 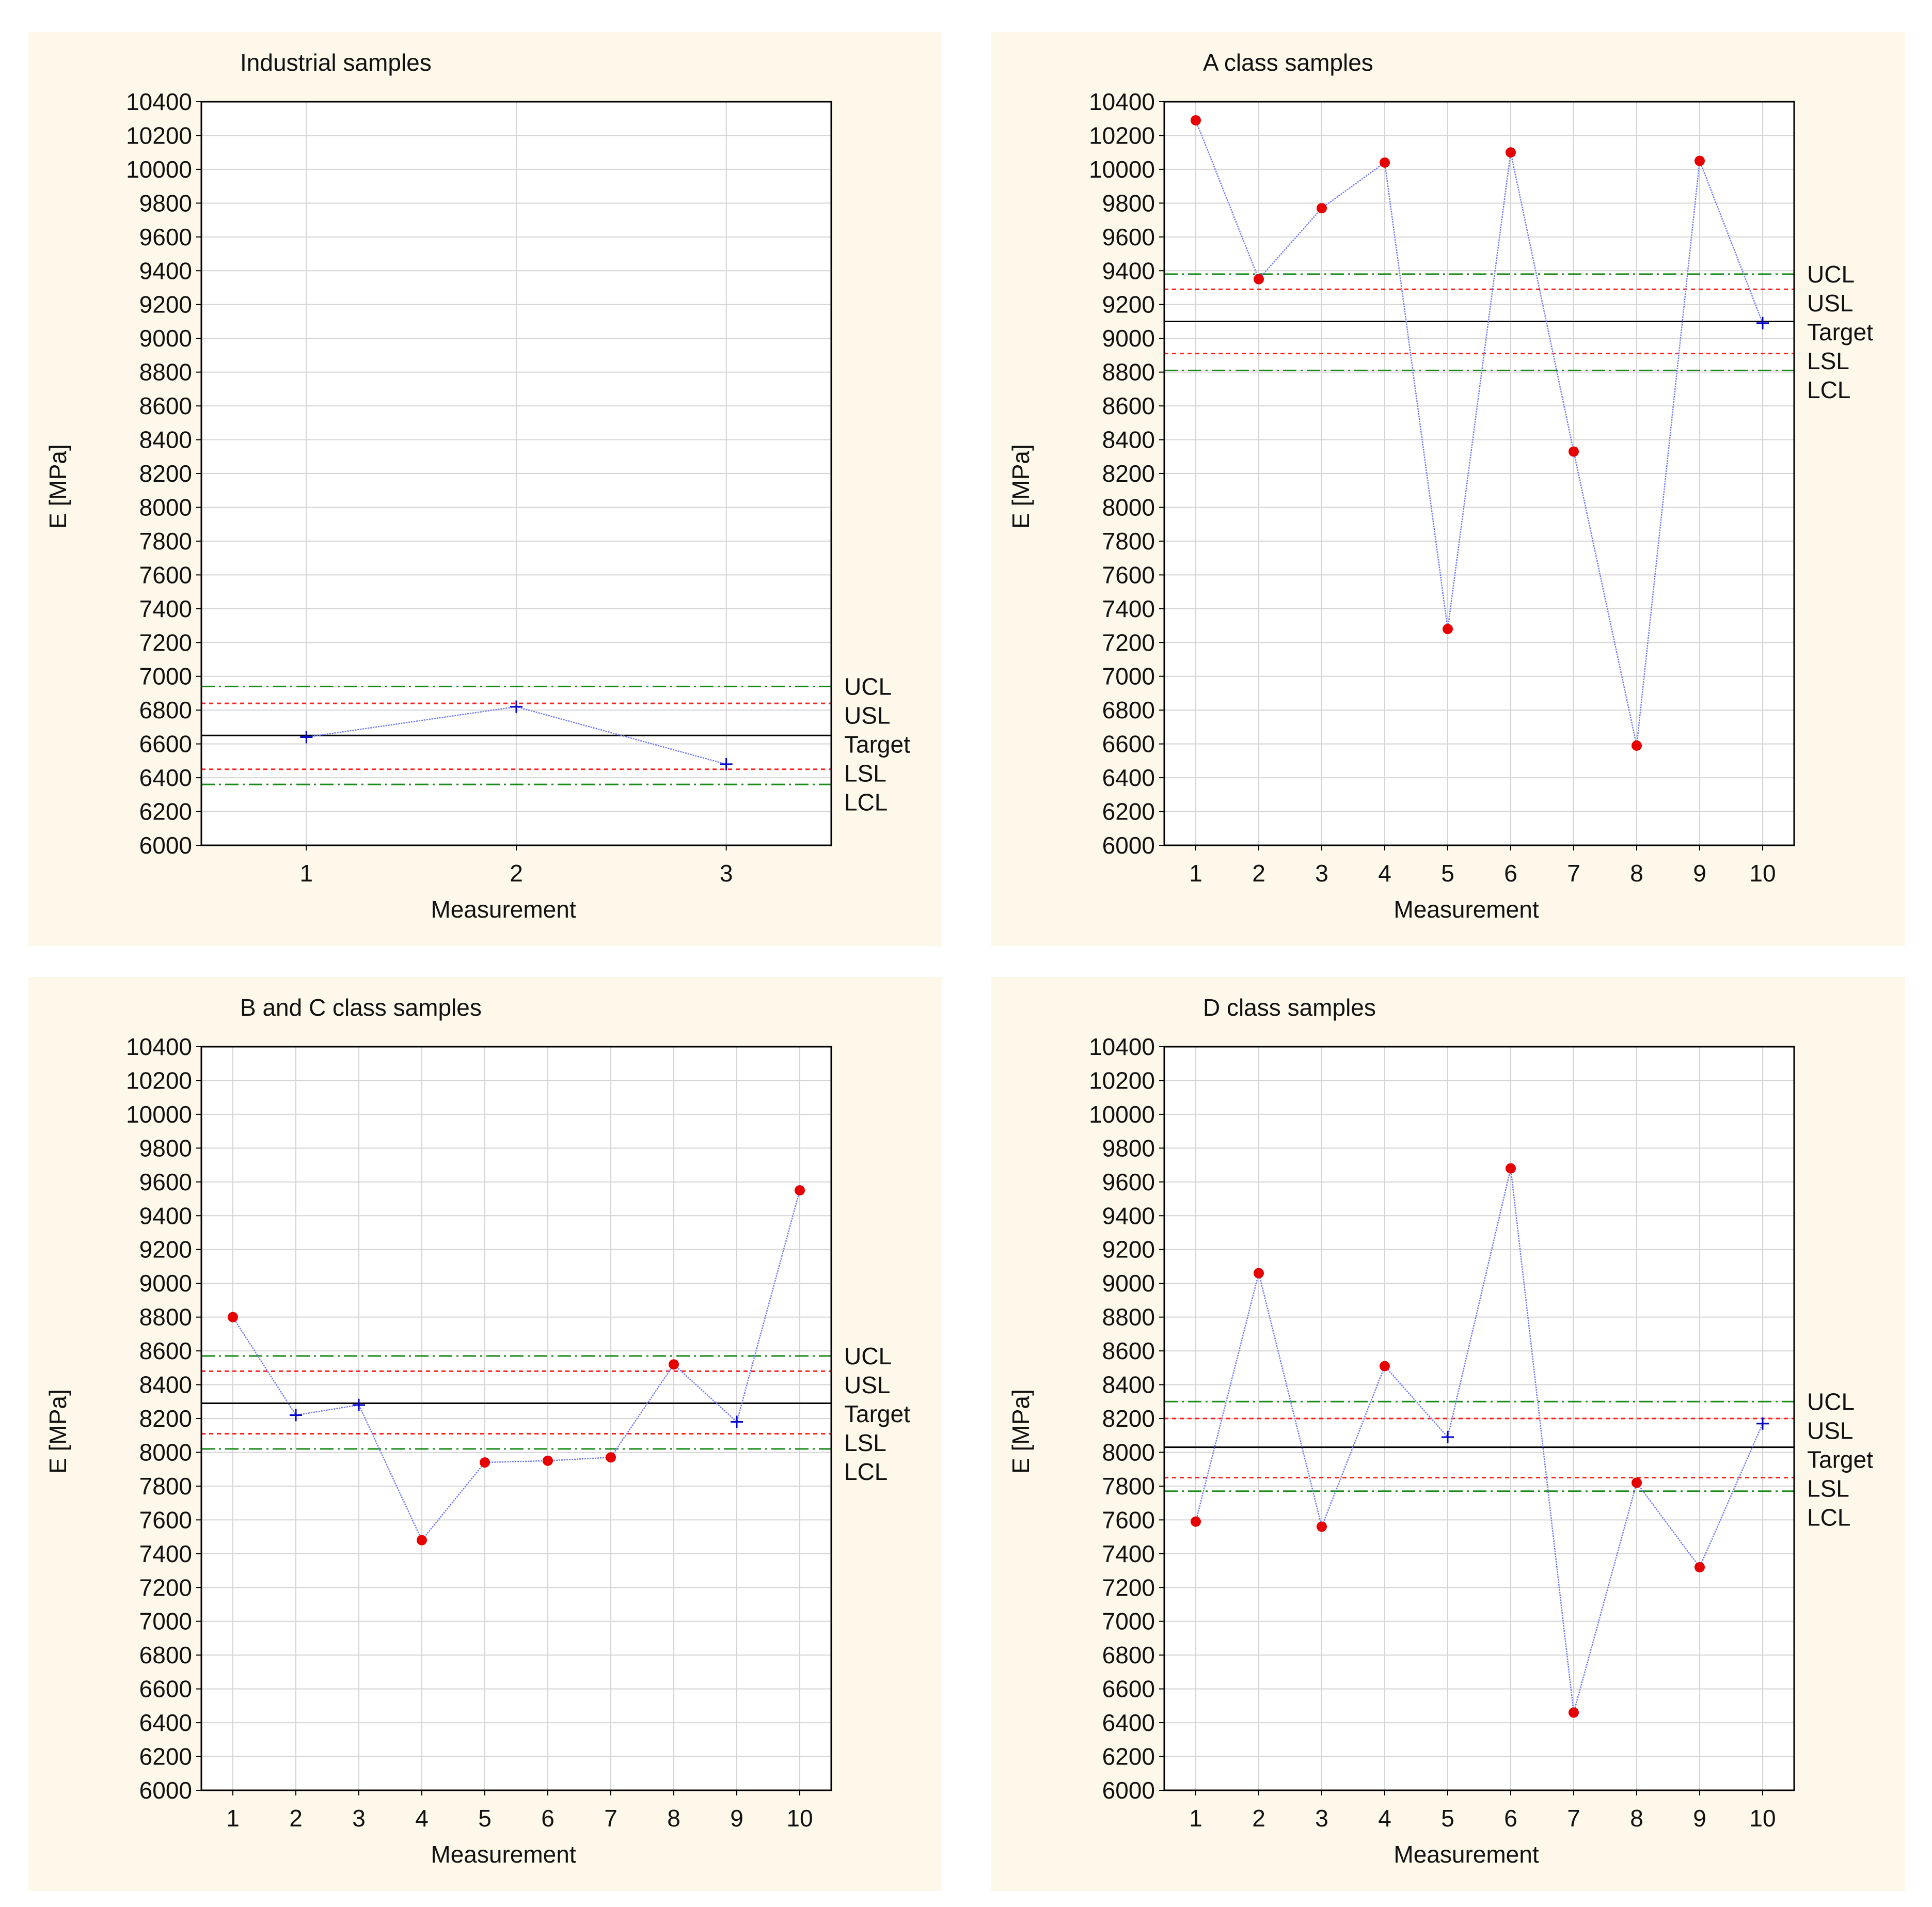 What do you see at coordinates (610, 1818) in the screenshot?
I see `x-tick-label: 7` at bounding box center [610, 1818].